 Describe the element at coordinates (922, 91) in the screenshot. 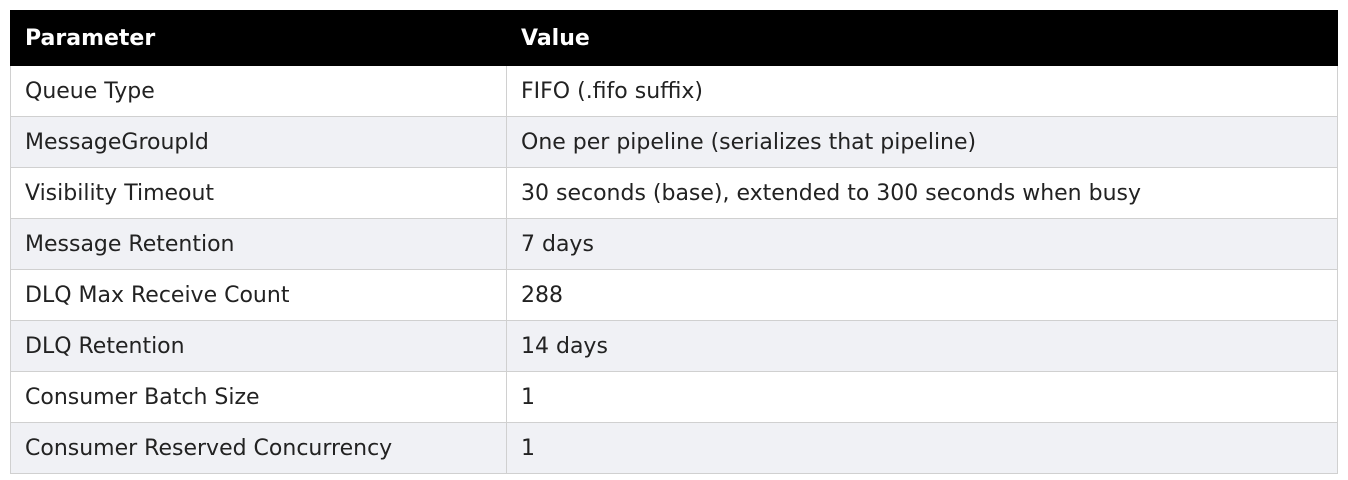

I see `table-cell: FIFO (.fifo suffix)` at that location.